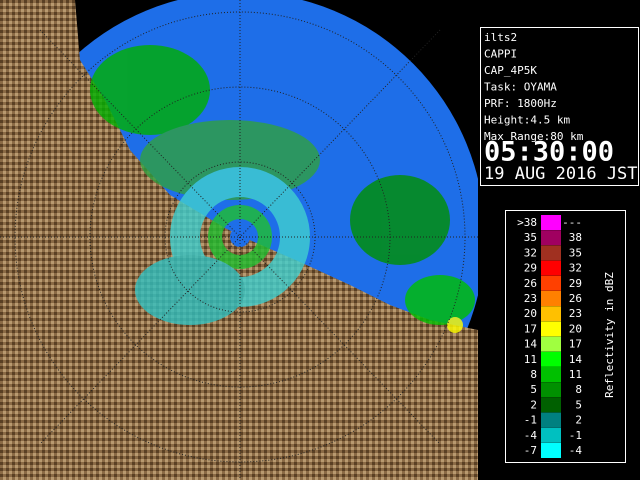 The height and width of the screenshot is (480, 640). I want to click on legend-low: 8, so click(533, 374).